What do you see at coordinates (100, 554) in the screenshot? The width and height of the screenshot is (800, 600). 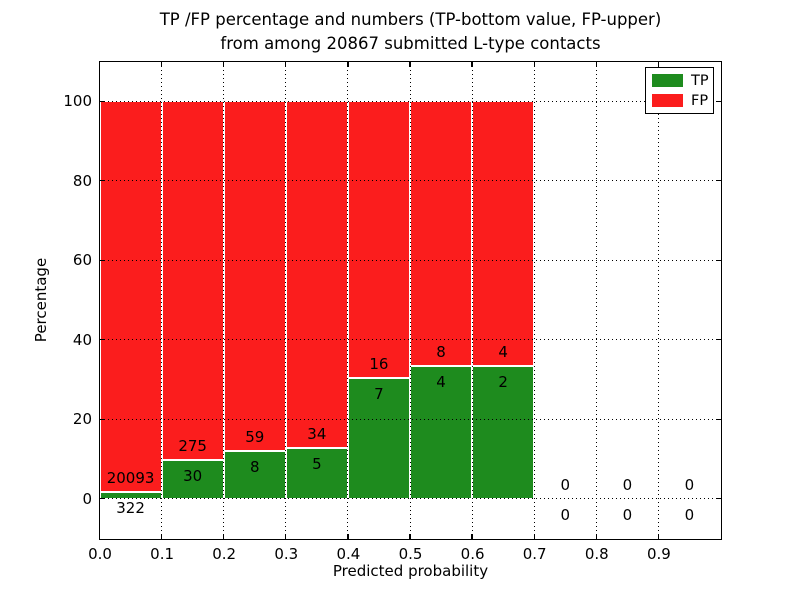 I see `x-tick-label: 0.0` at bounding box center [100, 554].